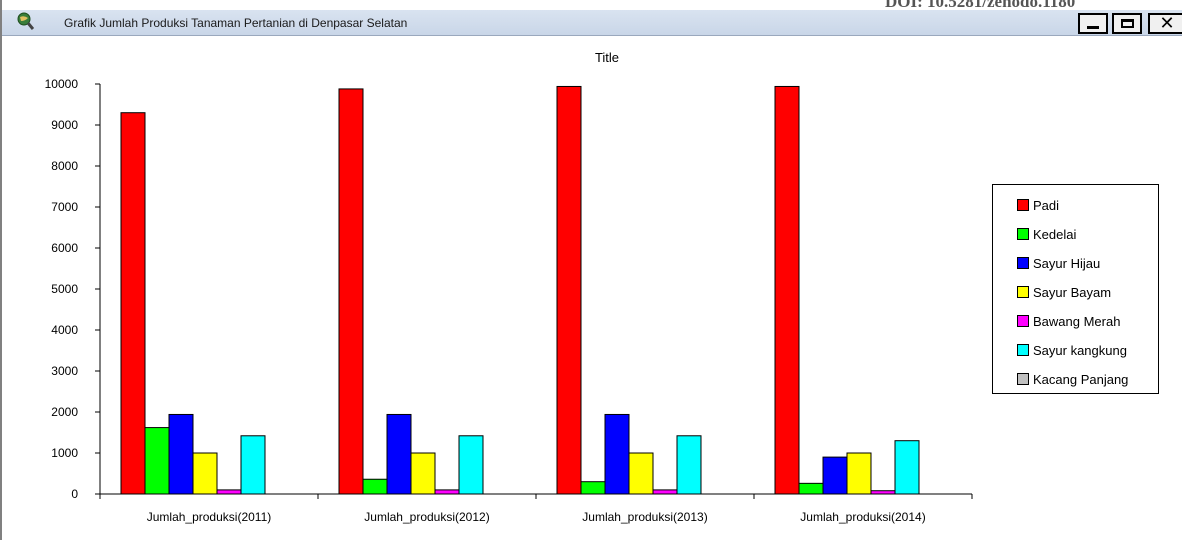  I want to click on legend-item: Sayur Hijau, so click(1058, 263).